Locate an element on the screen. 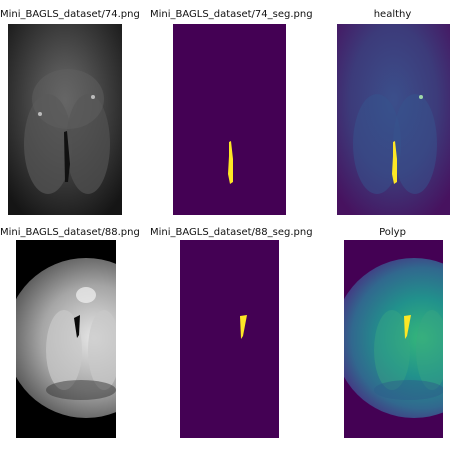  panel-title-6: Polyp is located at coordinates (392, 232).